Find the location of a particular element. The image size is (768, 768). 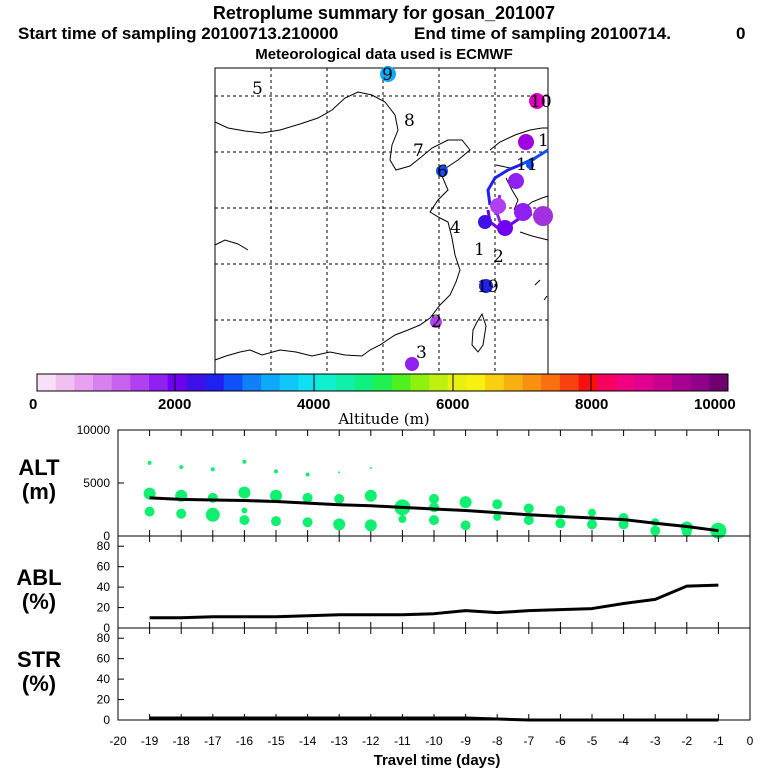

map-label: 10 is located at coordinates (541, 102).